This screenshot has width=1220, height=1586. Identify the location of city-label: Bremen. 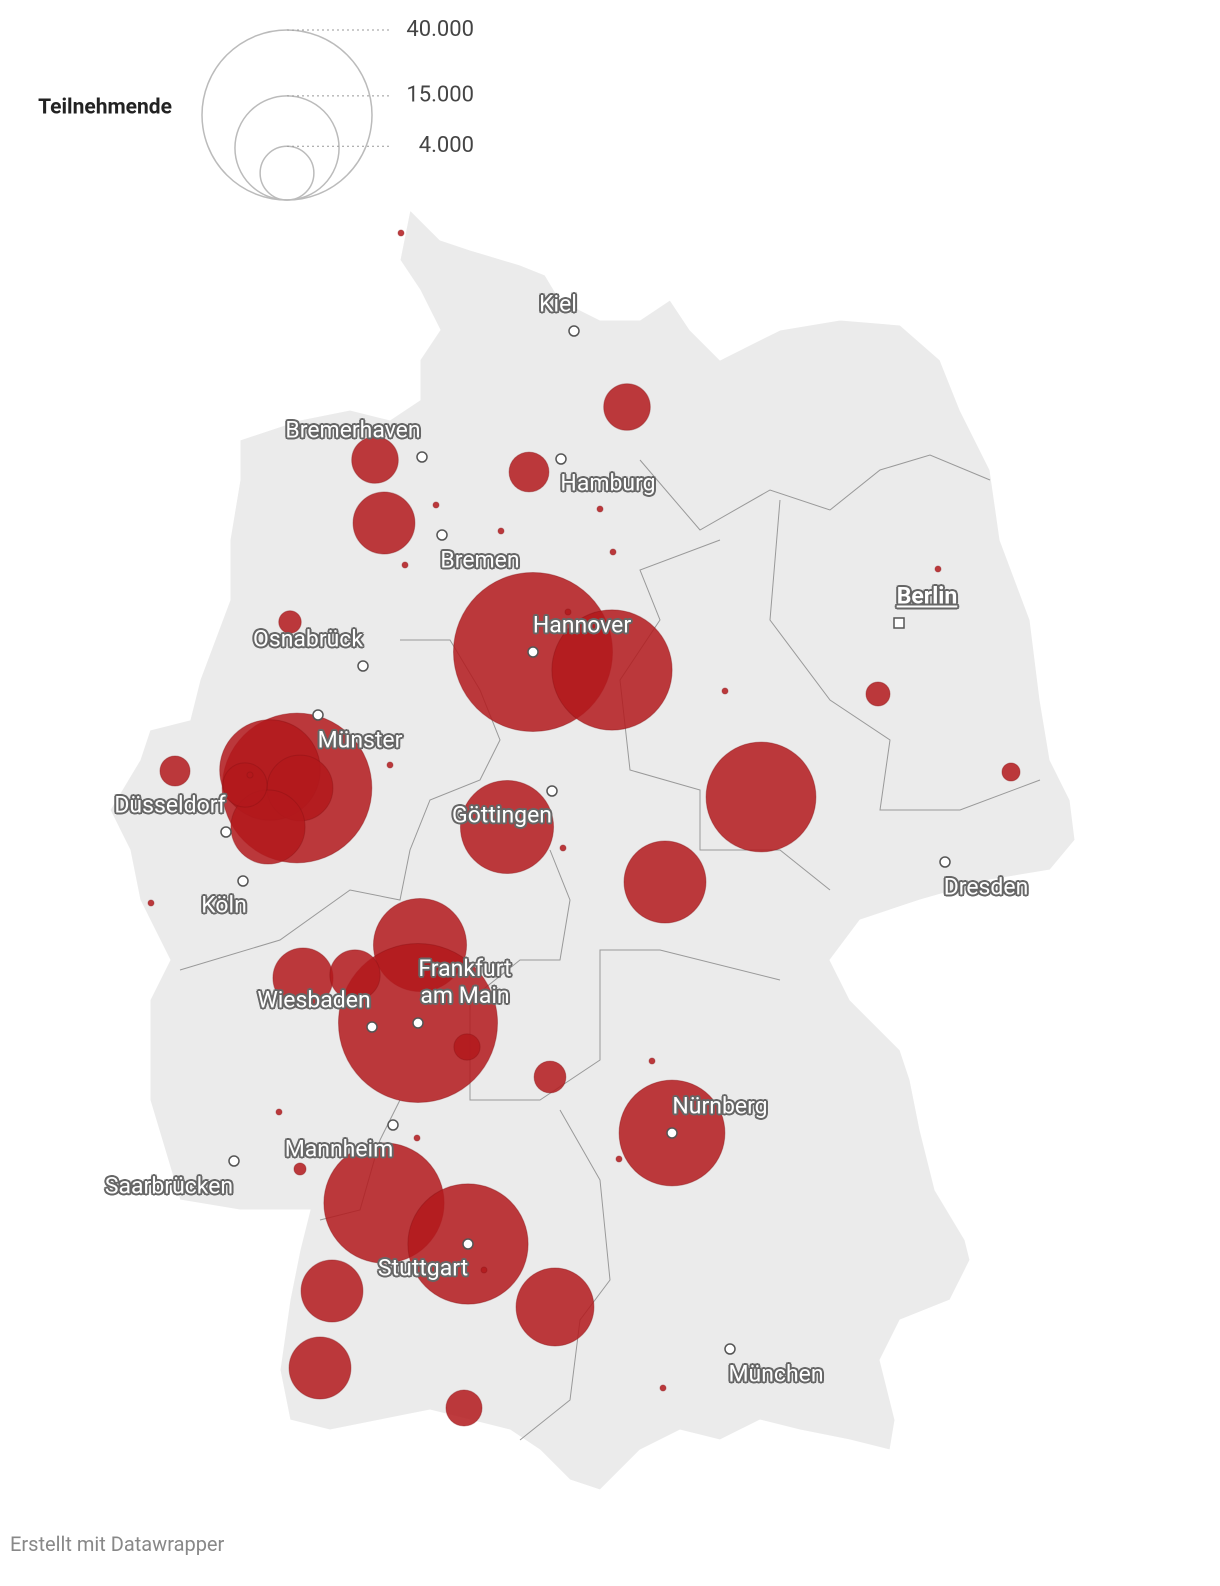
(480, 560).